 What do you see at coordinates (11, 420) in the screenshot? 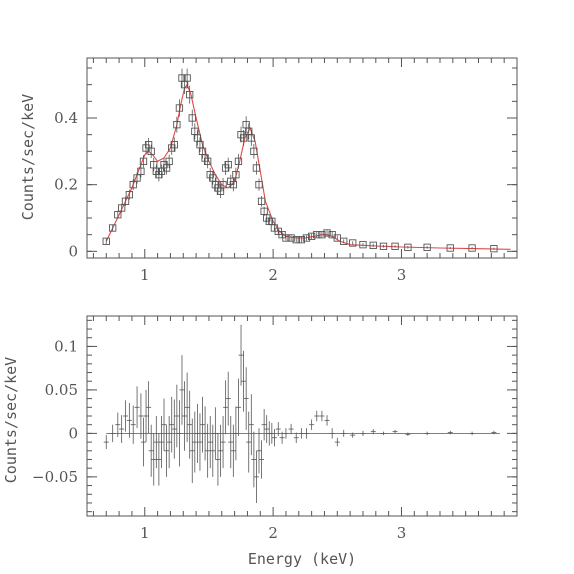
I see `residual-y-axis-label: Counts/sec/keV` at bounding box center [11, 420].